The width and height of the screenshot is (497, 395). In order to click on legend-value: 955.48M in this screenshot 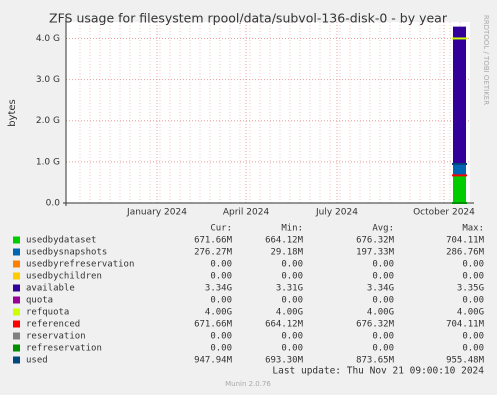, I will do `click(465, 361)`.